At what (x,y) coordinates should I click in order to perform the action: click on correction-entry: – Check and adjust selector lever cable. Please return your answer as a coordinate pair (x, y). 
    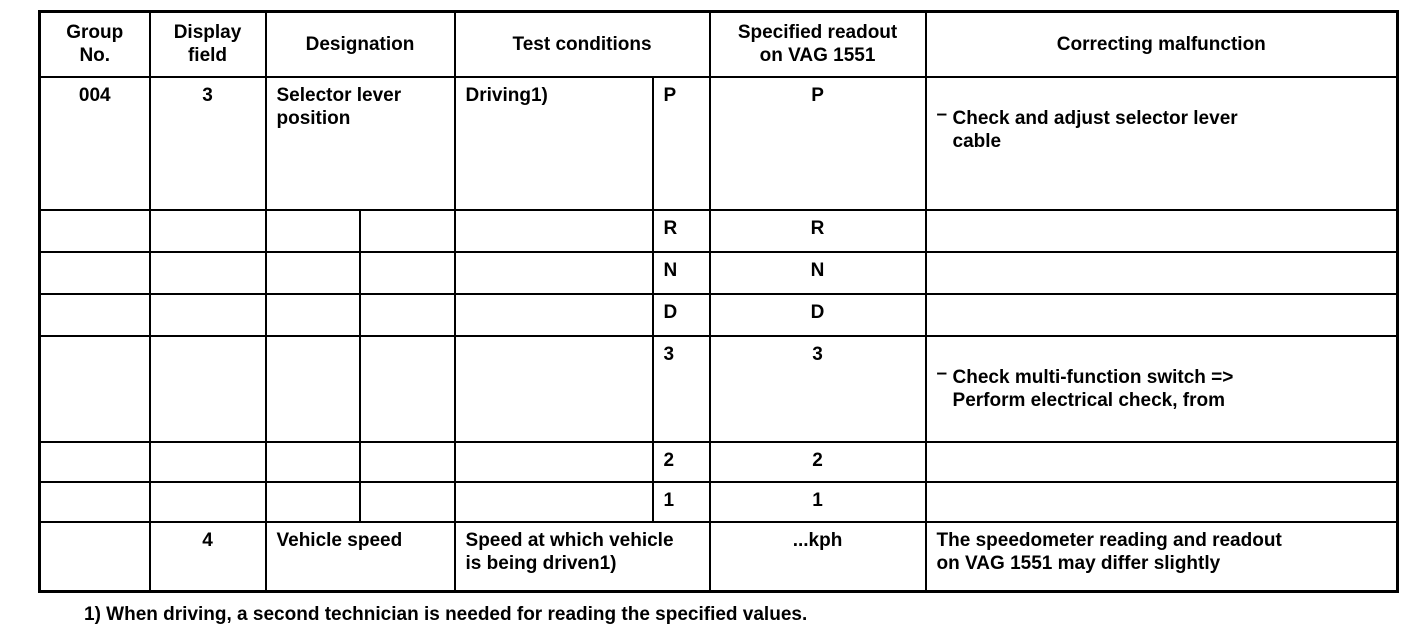
    Looking at the image, I should click on (1162, 128).